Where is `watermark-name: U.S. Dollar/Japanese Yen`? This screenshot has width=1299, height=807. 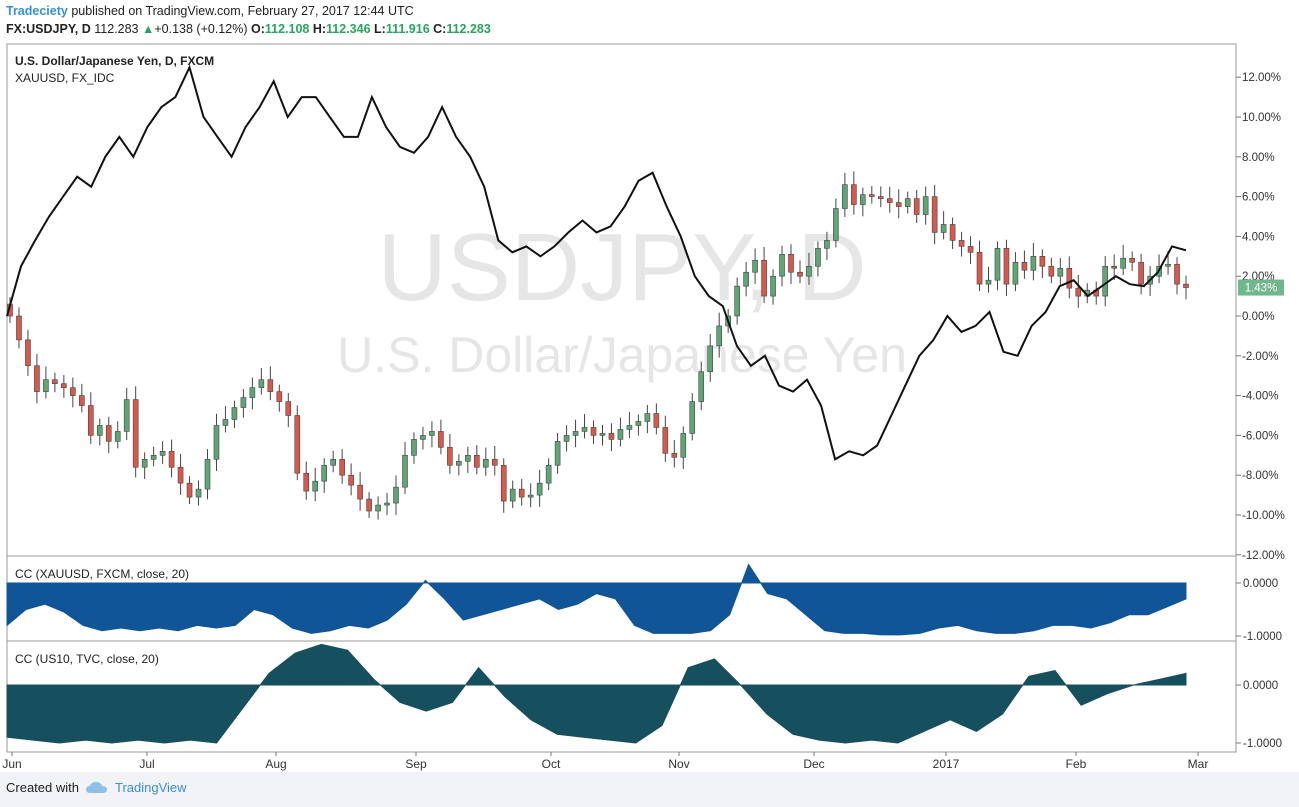
watermark-name: U.S. Dollar/Japanese Yen is located at coordinates (622, 355).